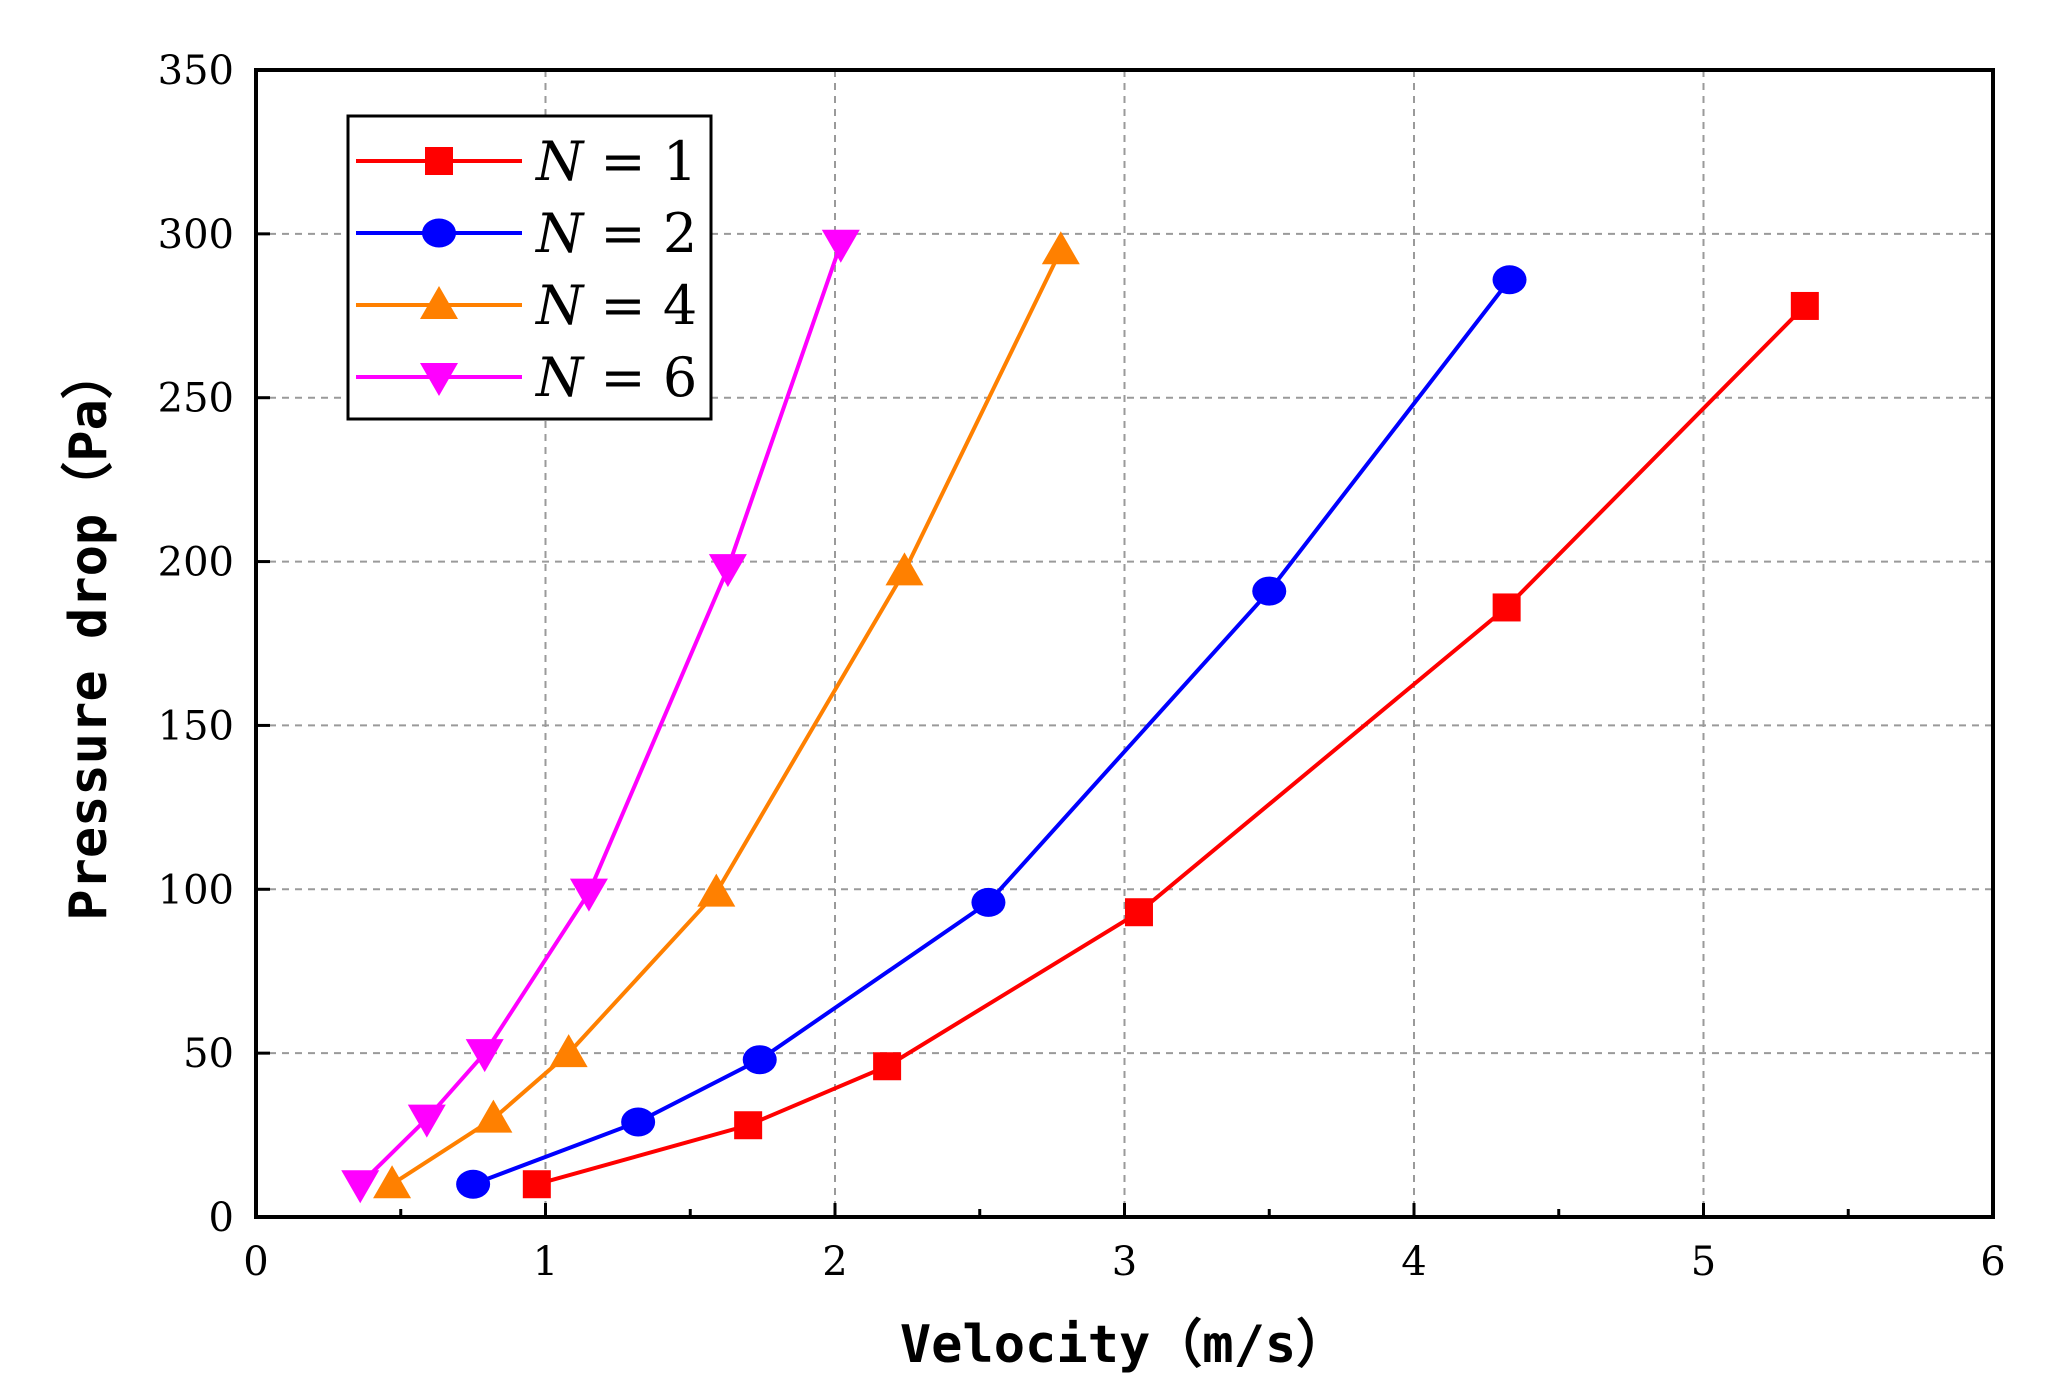 The width and height of the screenshot is (2057, 1381). Describe the element at coordinates (196, 71) in the screenshot. I see `y-tick-label: 350` at that location.